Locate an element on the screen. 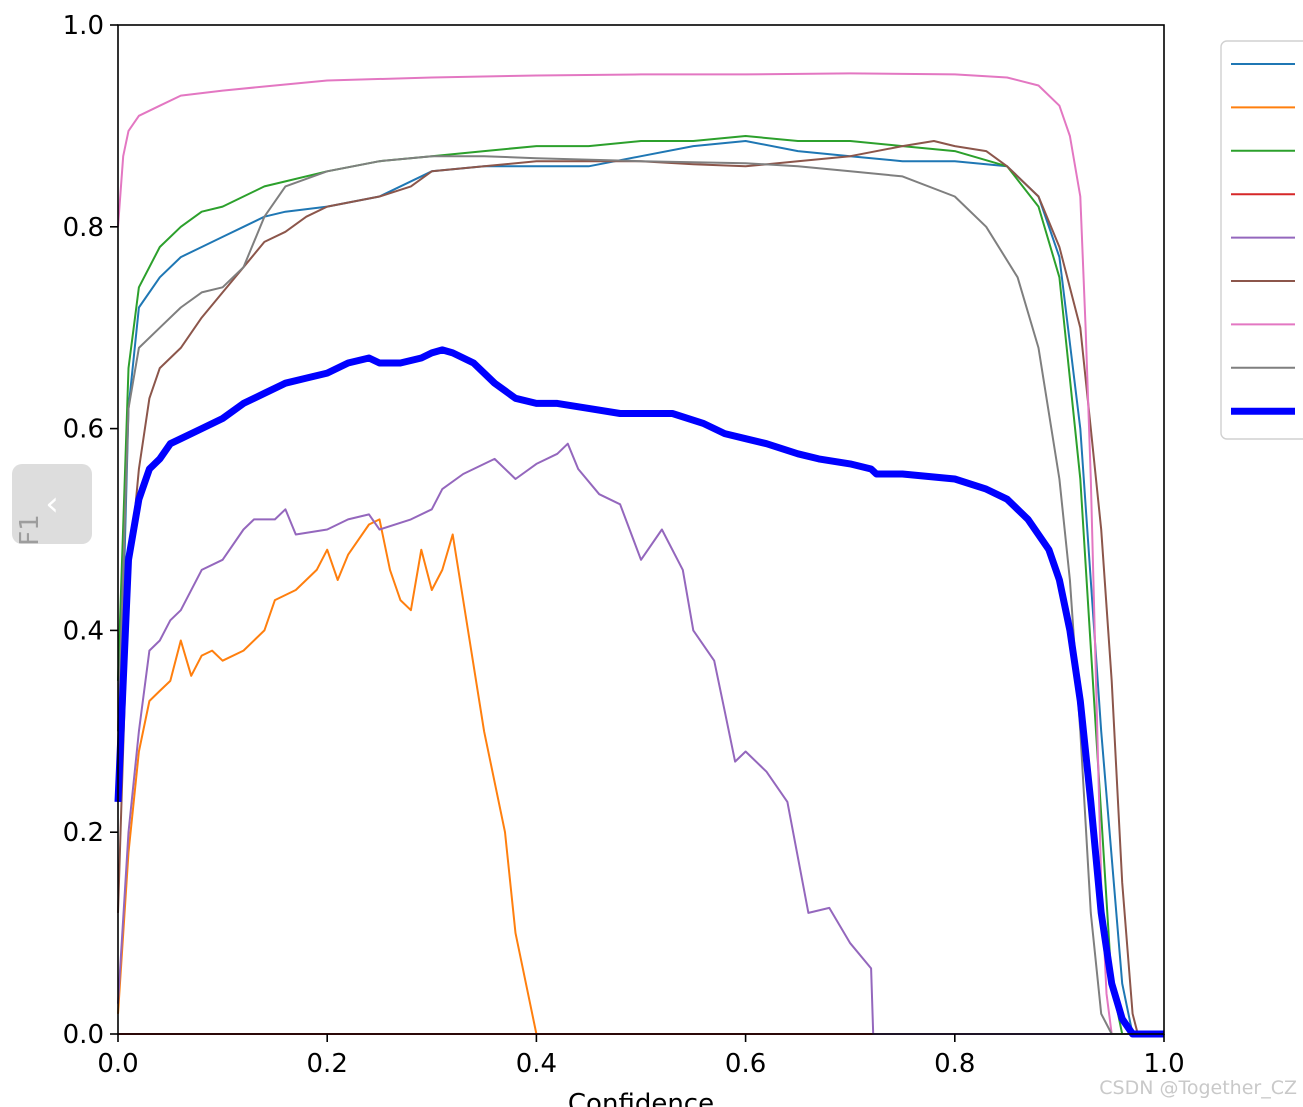 This screenshot has height=1107, width=1303. legend-entries is located at coordinates (1263, 239).